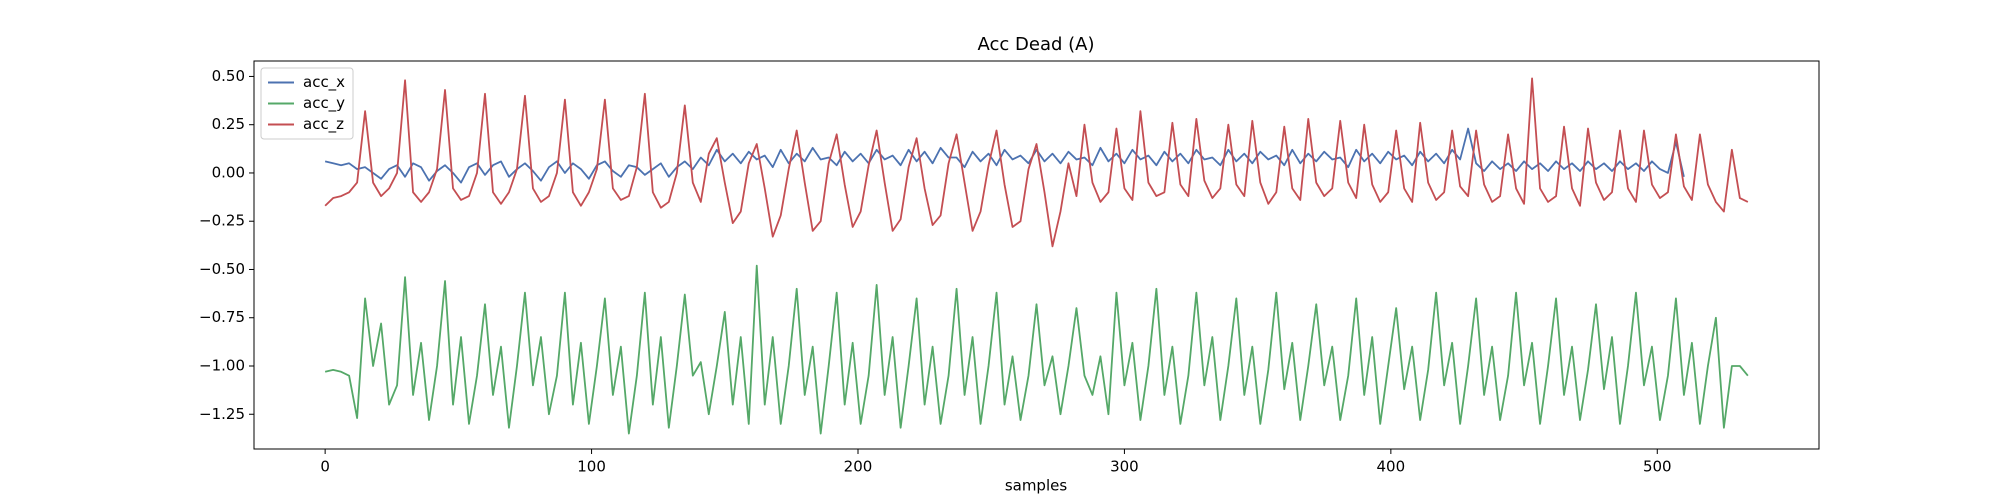  Describe the element at coordinates (222, 414) in the screenshot. I see `y-tick-label: −1.25` at that location.